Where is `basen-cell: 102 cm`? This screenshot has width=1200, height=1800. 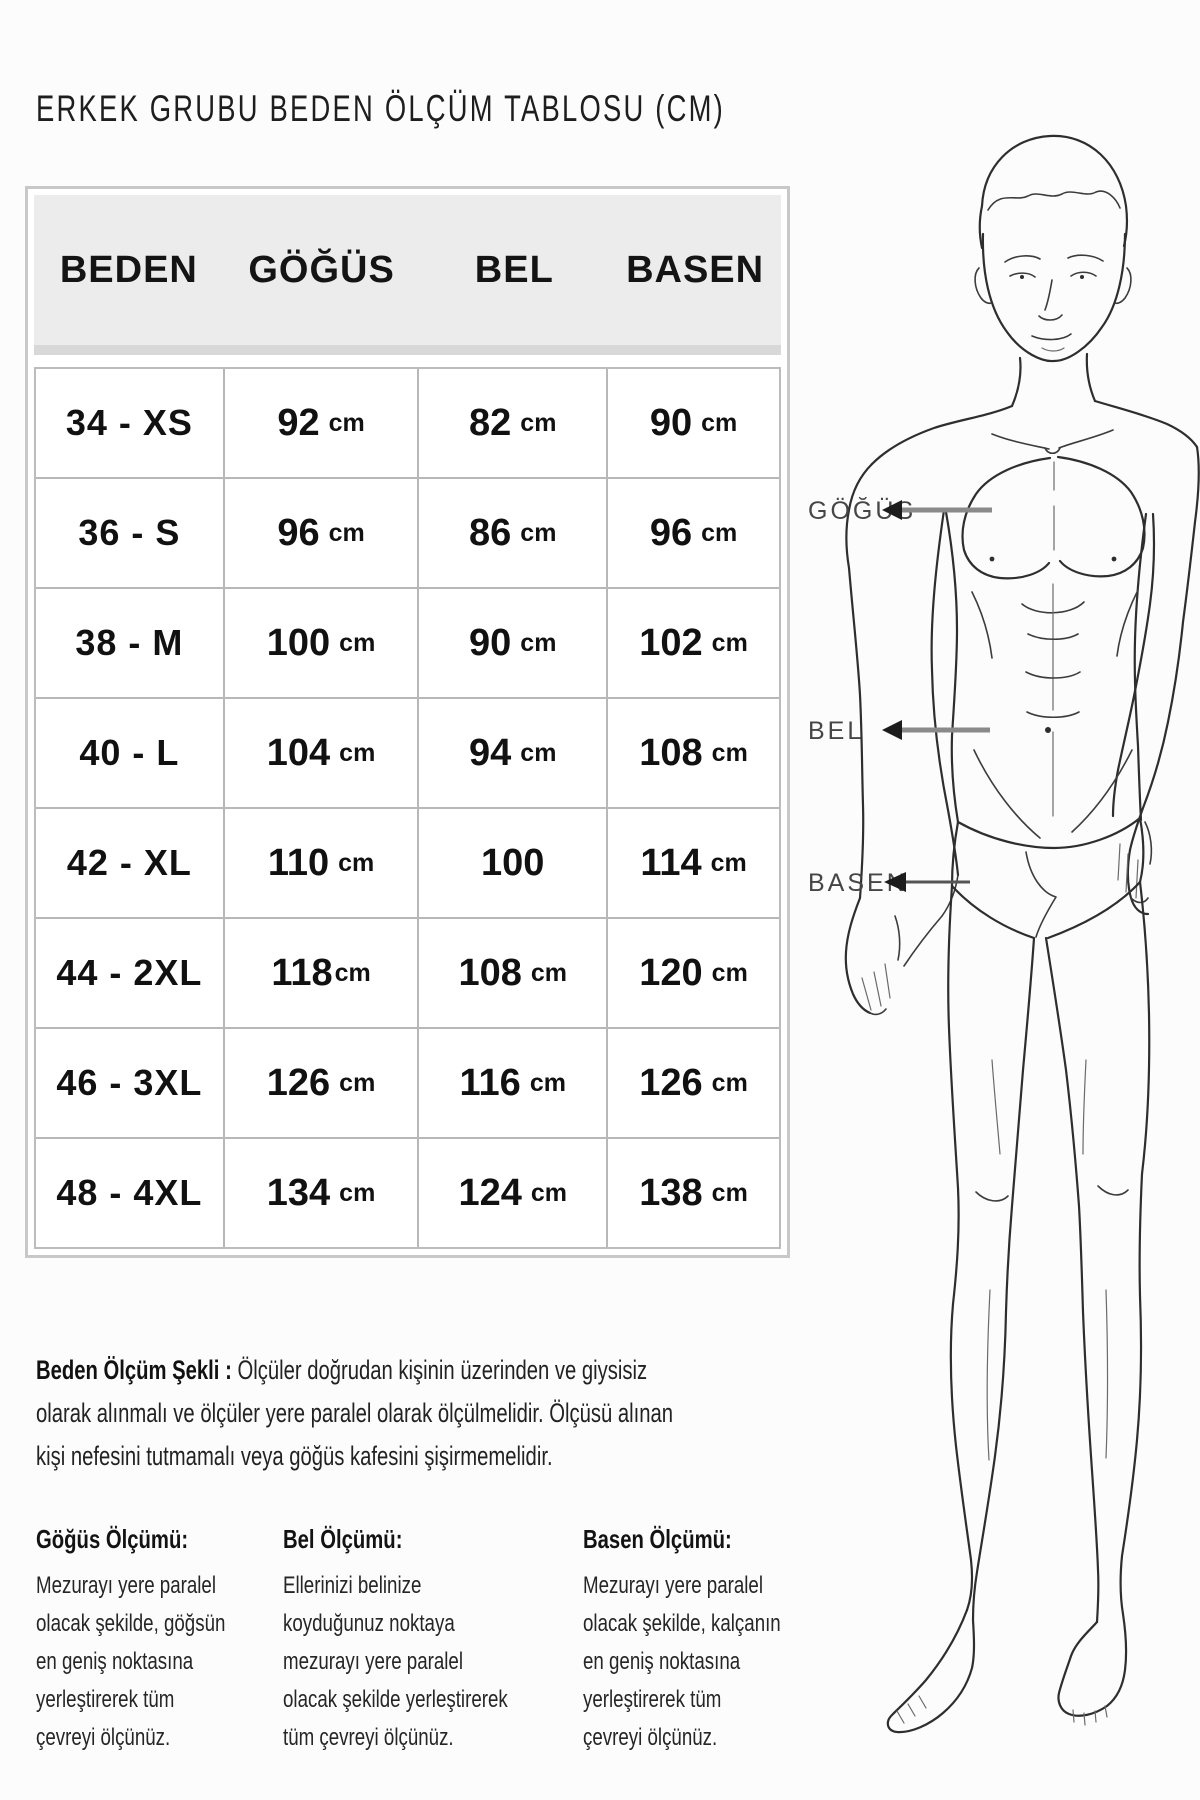
basen-cell: 102 cm is located at coordinates (693, 643).